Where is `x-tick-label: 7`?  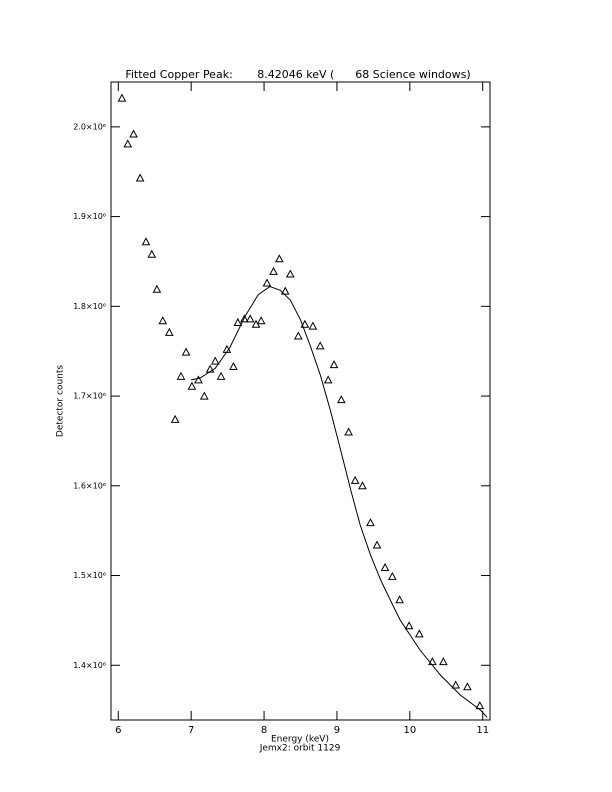 x-tick-label: 7 is located at coordinates (191, 730).